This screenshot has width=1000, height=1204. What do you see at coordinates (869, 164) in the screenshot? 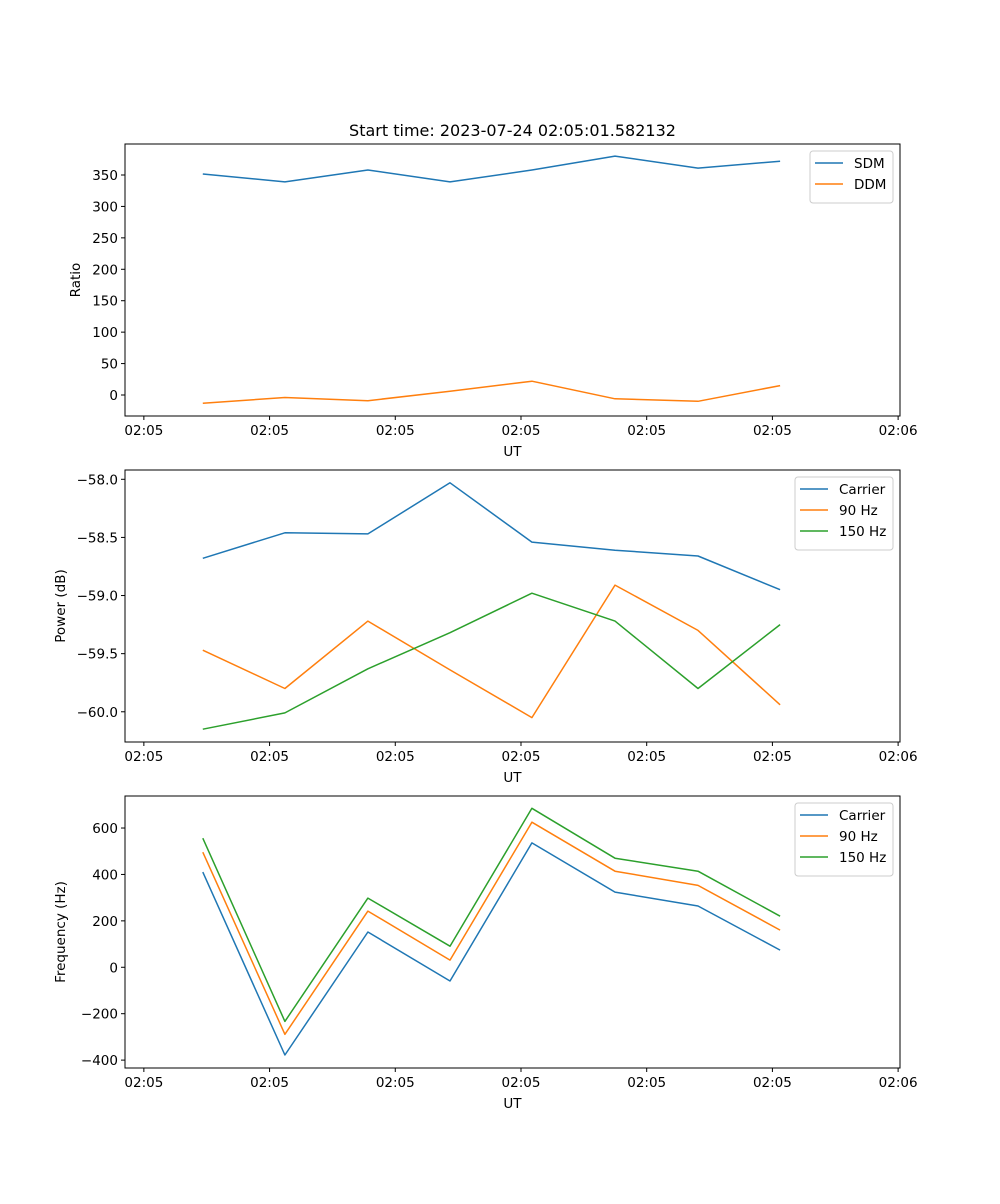
I see `legend-label: SDM` at bounding box center [869, 164].